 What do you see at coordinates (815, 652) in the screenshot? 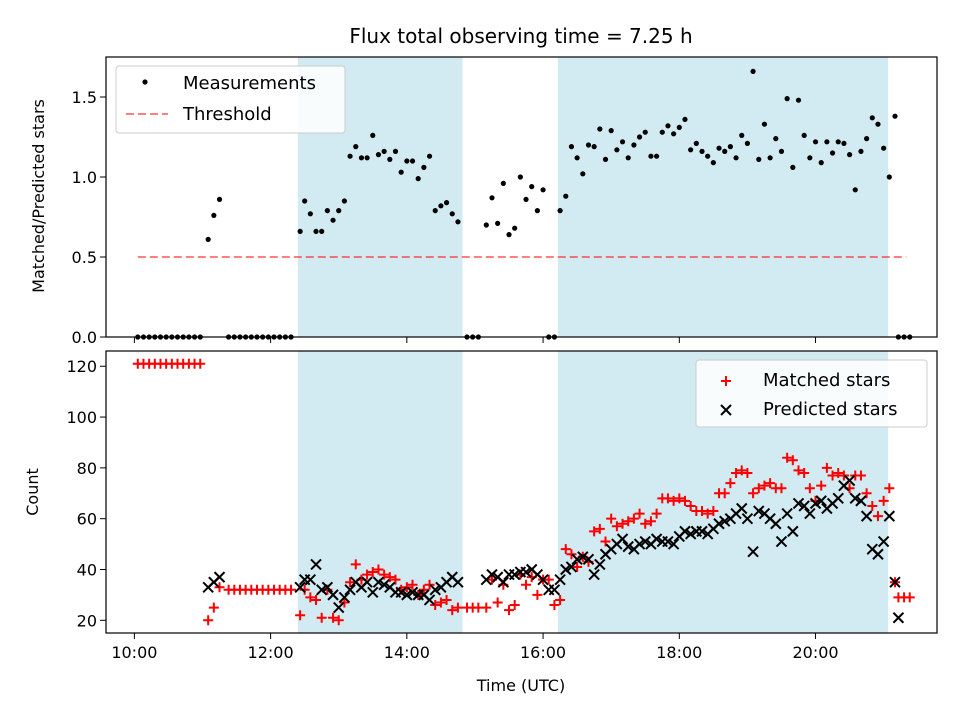
I see `x-tick-label: 20:00` at bounding box center [815, 652].